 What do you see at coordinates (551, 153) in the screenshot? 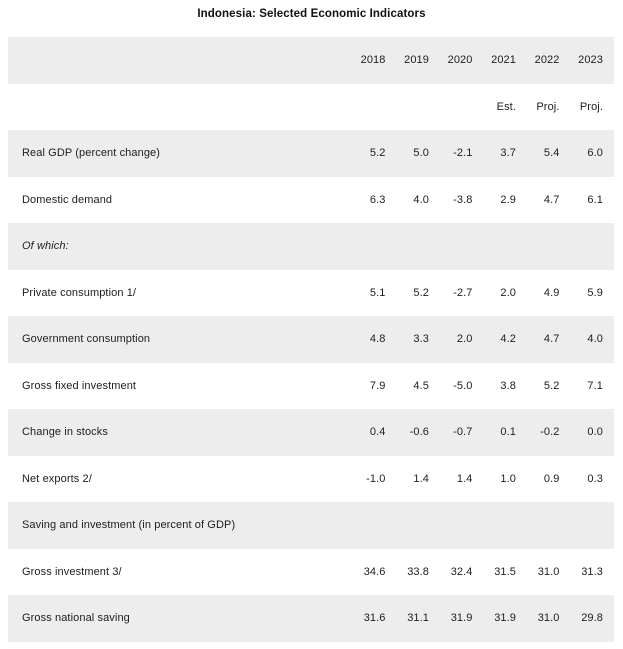
I see `cell-value: 5.4` at bounding box center [551, 153].